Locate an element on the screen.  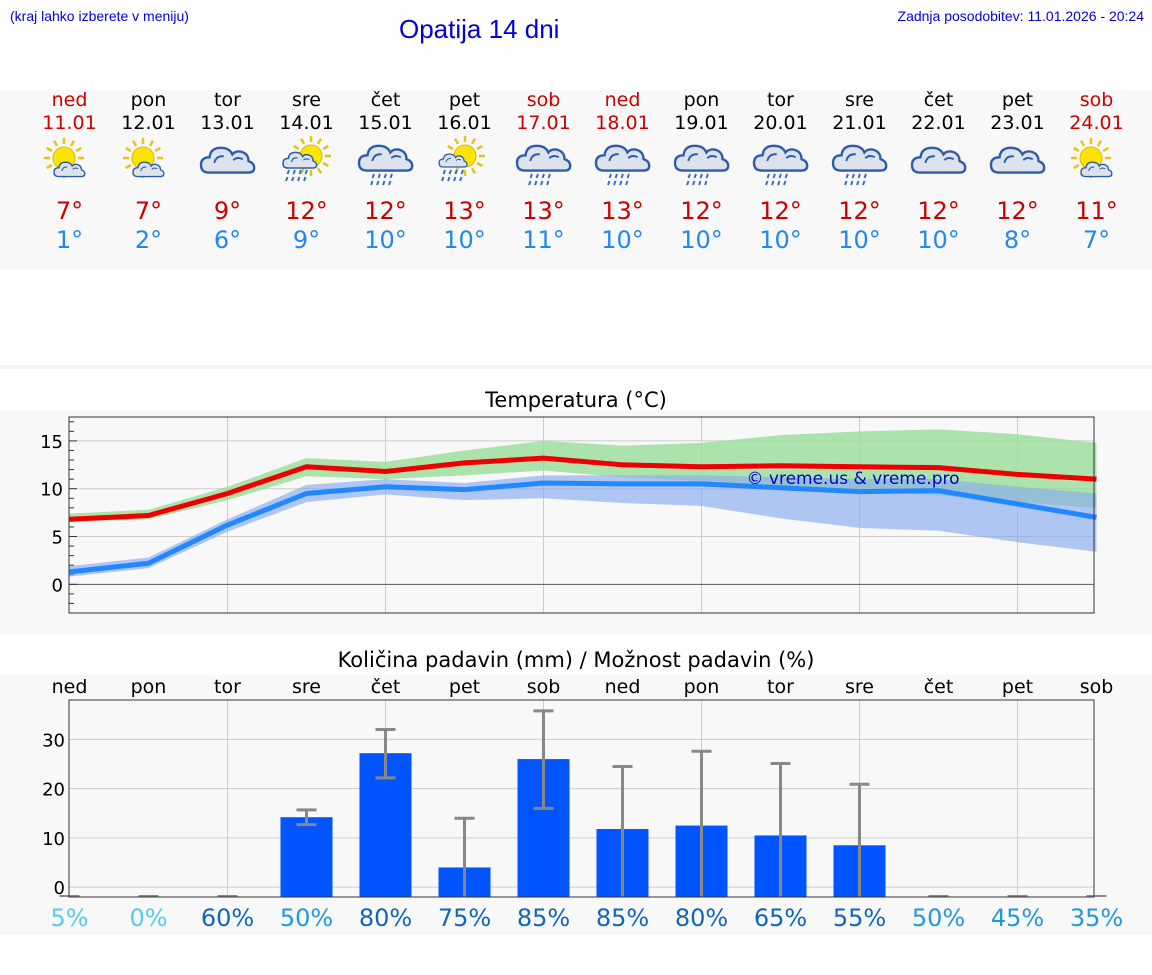
precip-probability: 0% is located at coordinates (148, 918).